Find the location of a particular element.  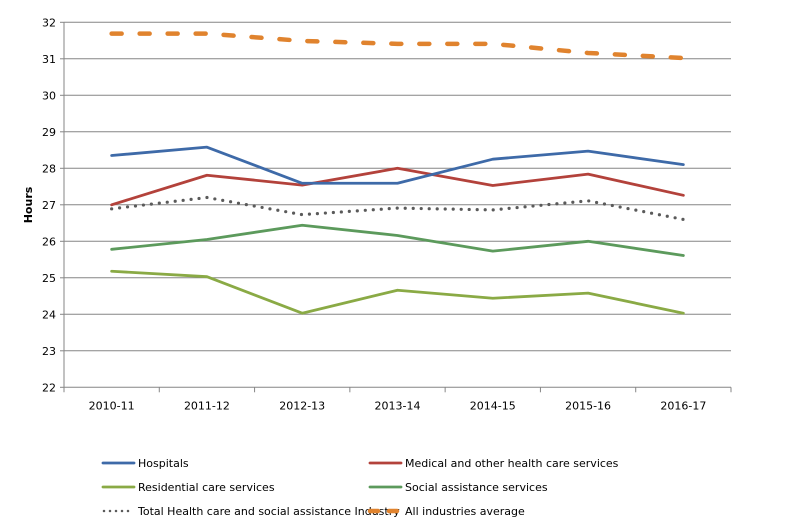

legend-label: Medical and other health care services is located at coordinates (512, 463).